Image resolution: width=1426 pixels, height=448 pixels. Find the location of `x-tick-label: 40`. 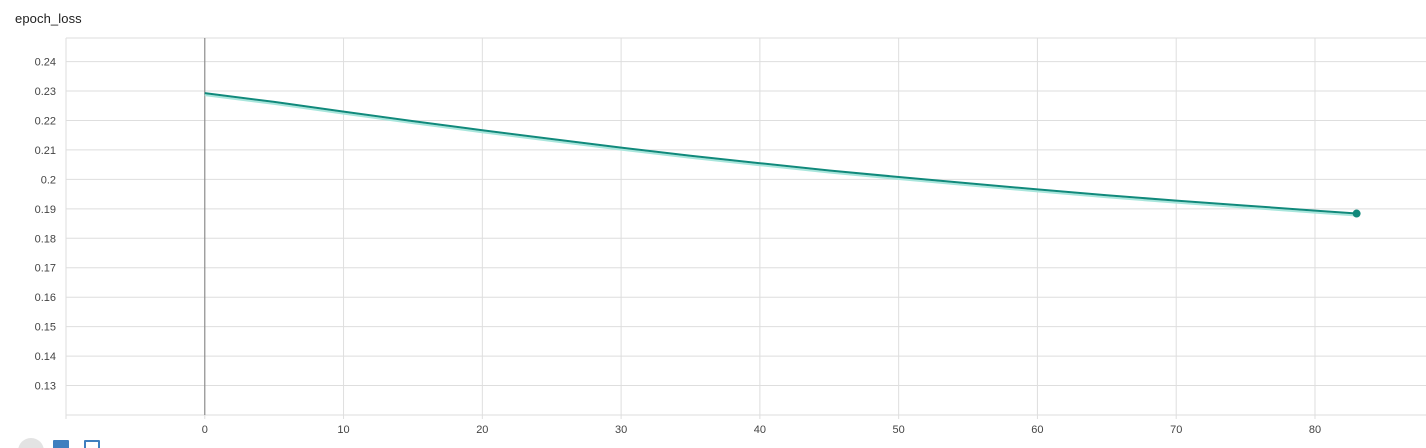

x-tick-label: 40 is located at coordinates (760, 430).